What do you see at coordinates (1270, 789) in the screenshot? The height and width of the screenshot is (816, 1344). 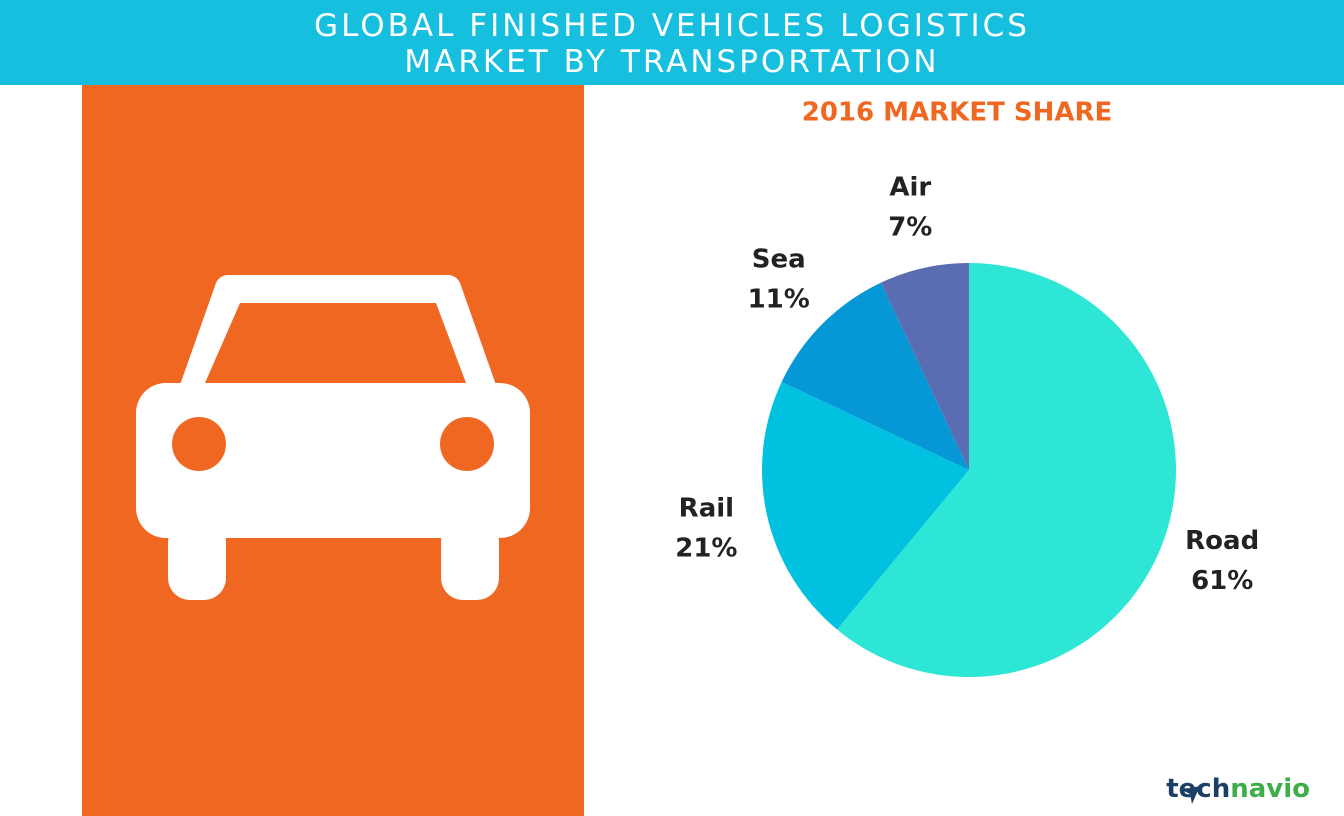 I see `brand-part: navio` at bounding box center [1270, 789].